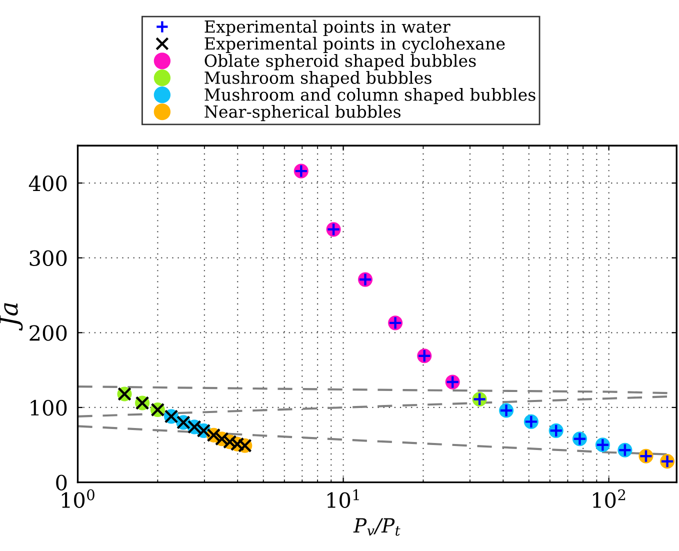 This screenshot has width=679, height=551. What do you see at coordinates (327, 28) in the screenshot?
I see `legend-label: Experimental points in water` at bounding box center [327, 28].